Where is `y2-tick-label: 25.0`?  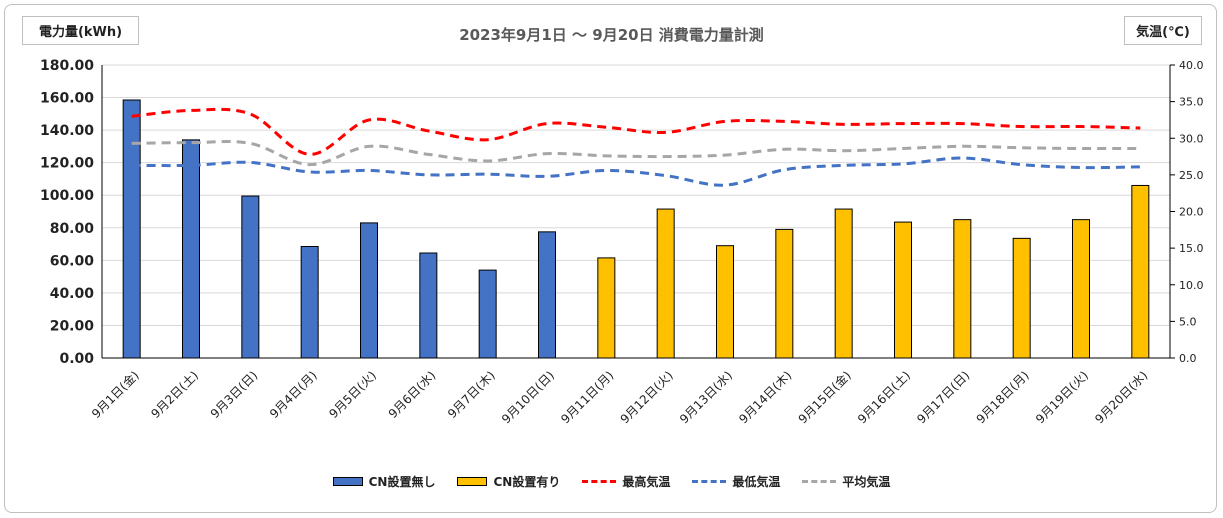 y2-tick-label: 25.0 is located at coordinates (1191, 175).